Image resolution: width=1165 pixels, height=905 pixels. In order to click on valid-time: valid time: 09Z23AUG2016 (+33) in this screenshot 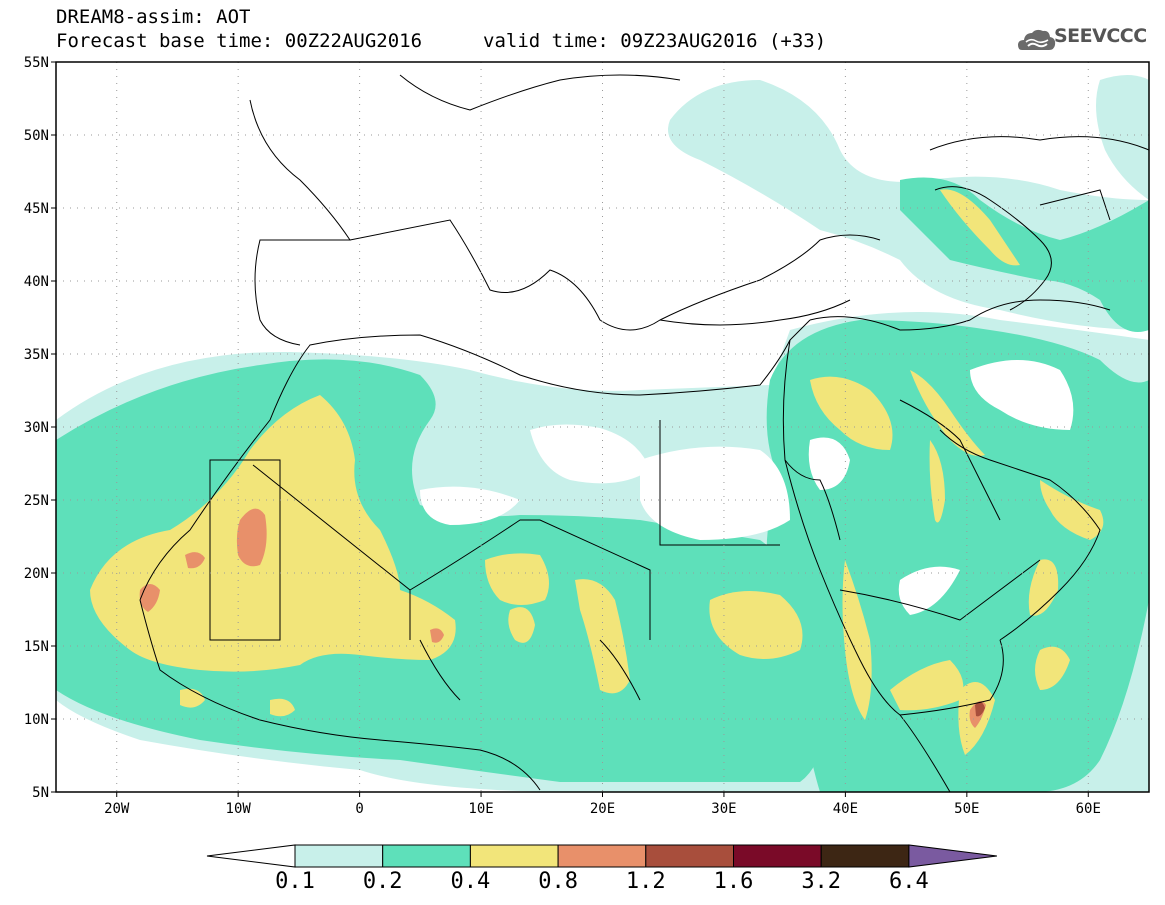, I will do `click(655, 41)`.